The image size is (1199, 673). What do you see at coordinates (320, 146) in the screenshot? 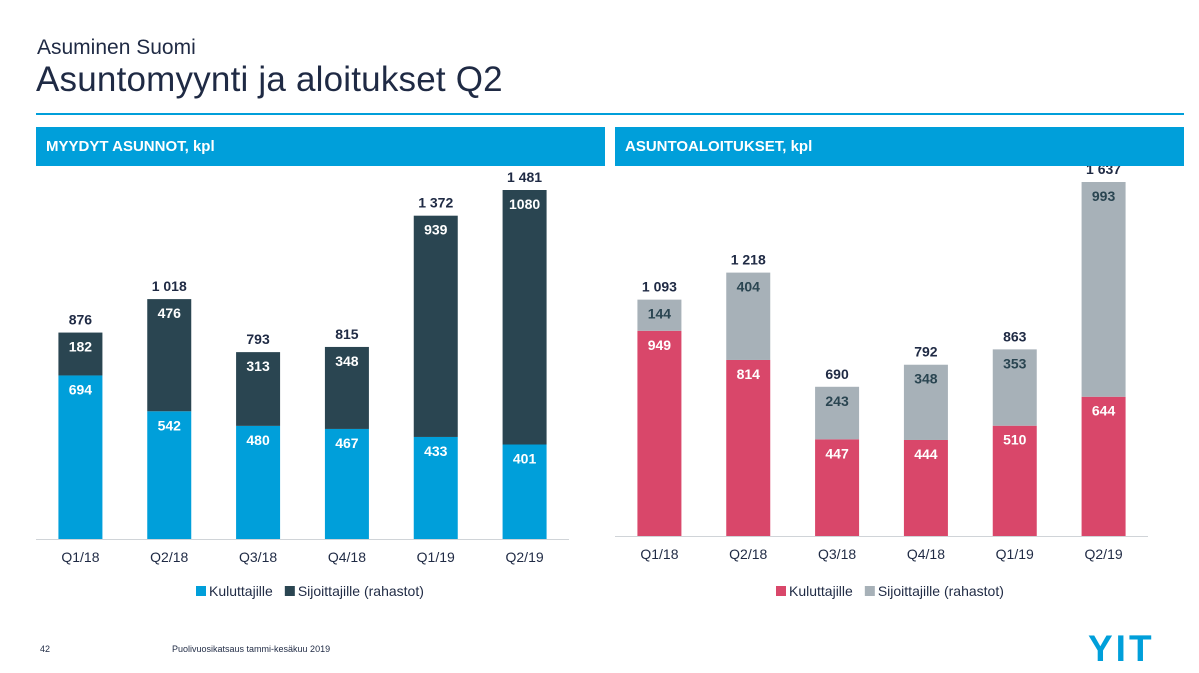
I see `sold-apartments-header: MYYDYT ASUNNOT, kpl` at bounding box center [320, 146].